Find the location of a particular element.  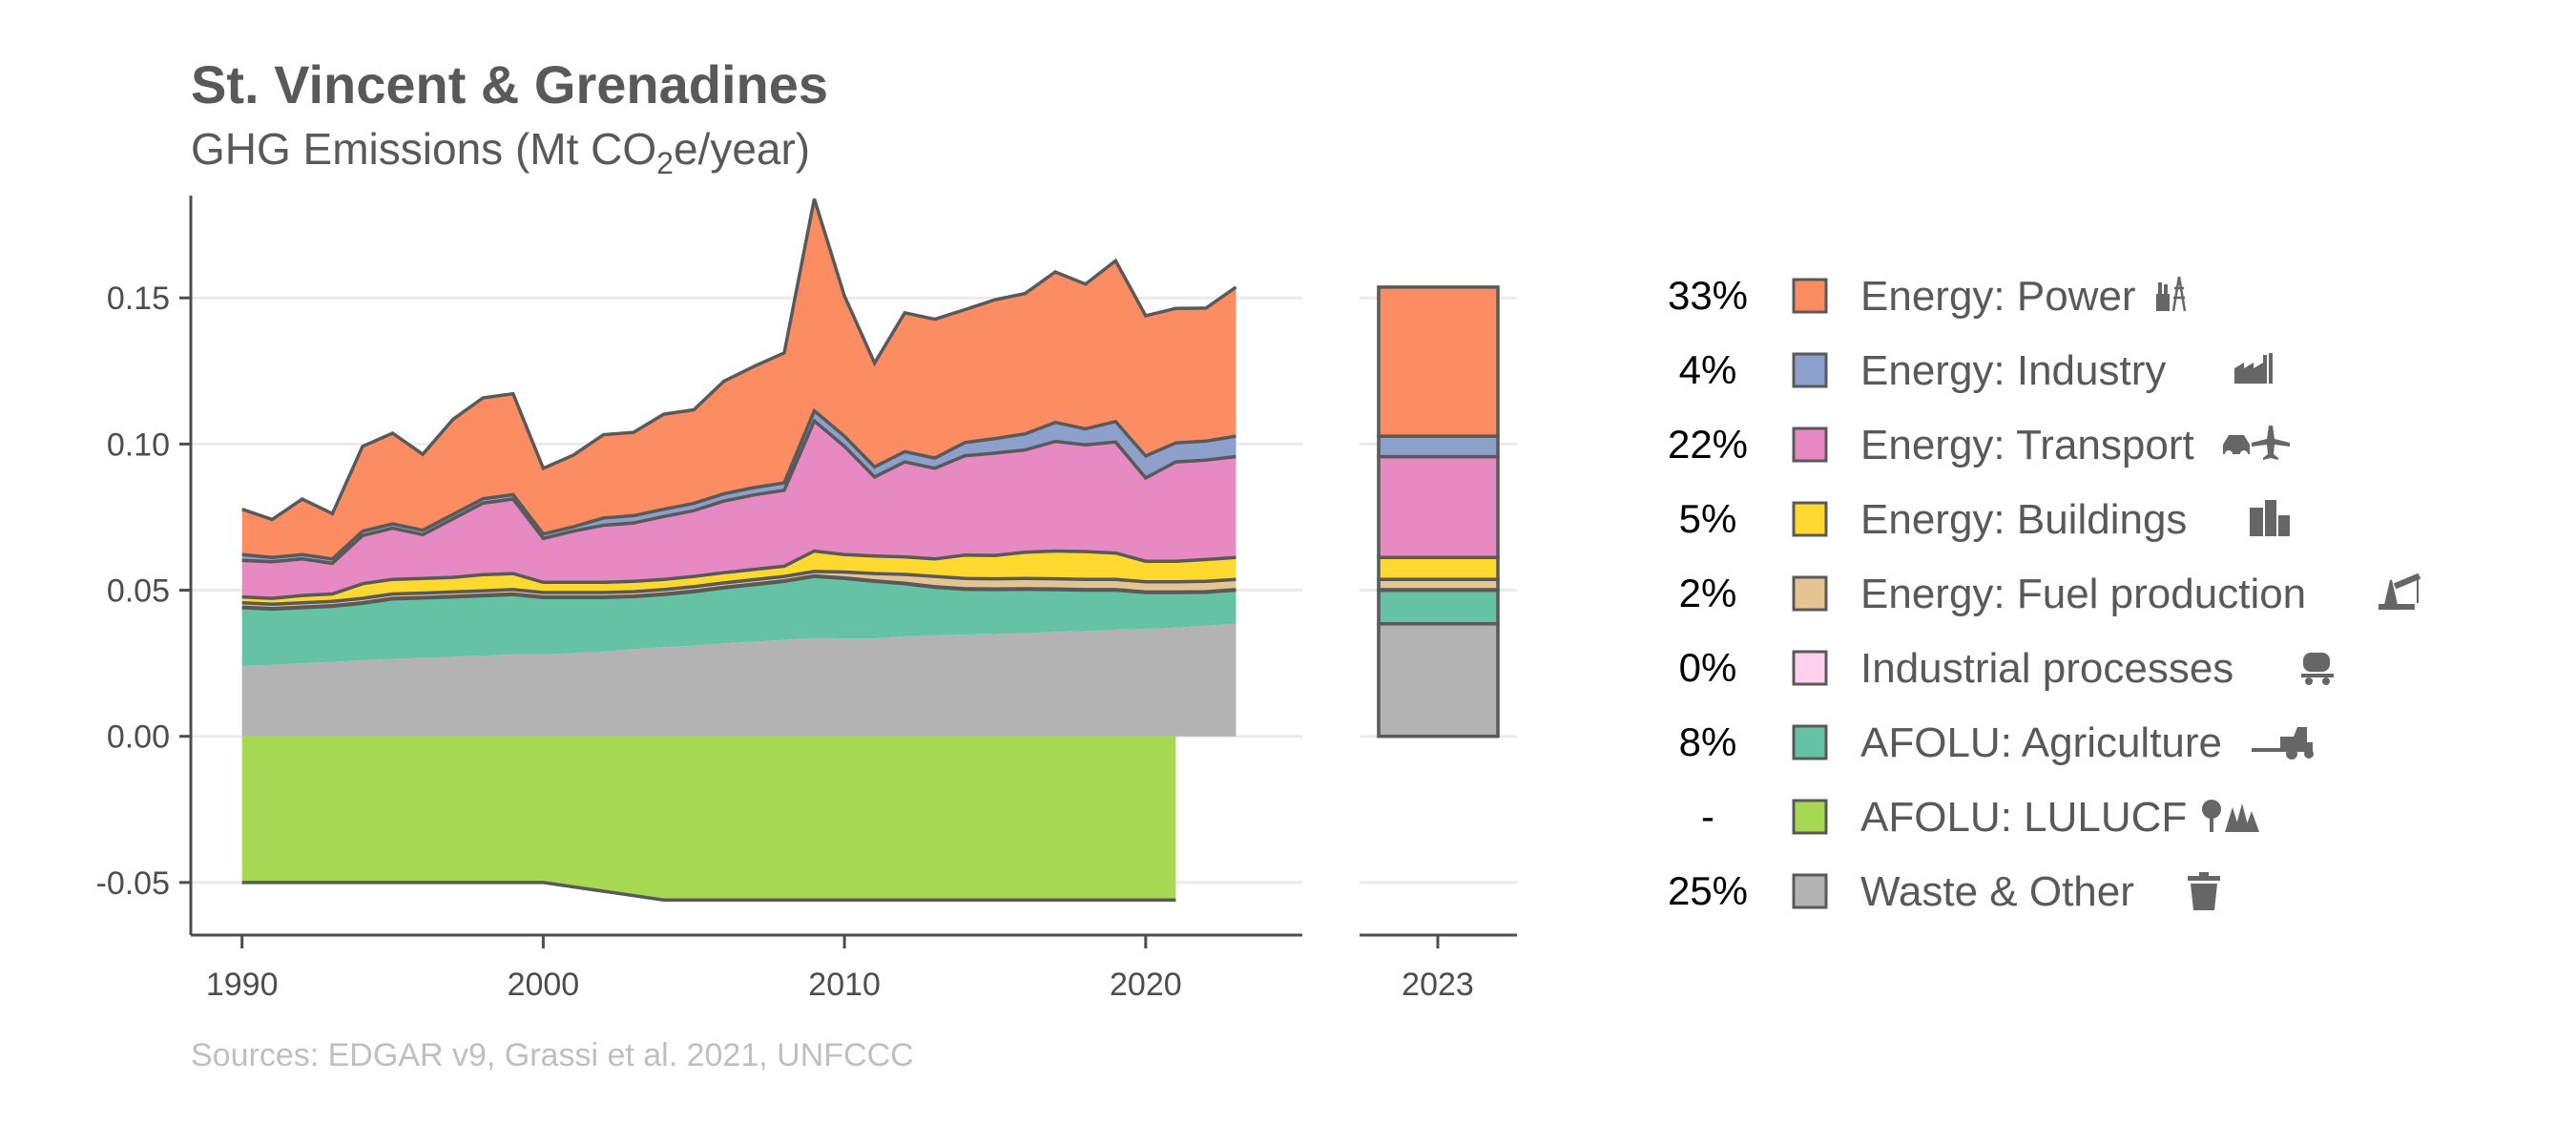

legend-item-buildings: 5% Energy: Buildings is located at coordinates (1984, 519).